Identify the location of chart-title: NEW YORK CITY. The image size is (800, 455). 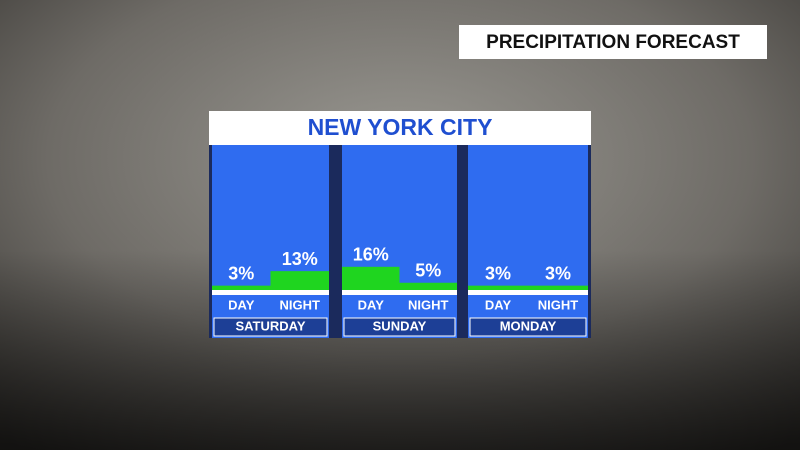
(400, 127).